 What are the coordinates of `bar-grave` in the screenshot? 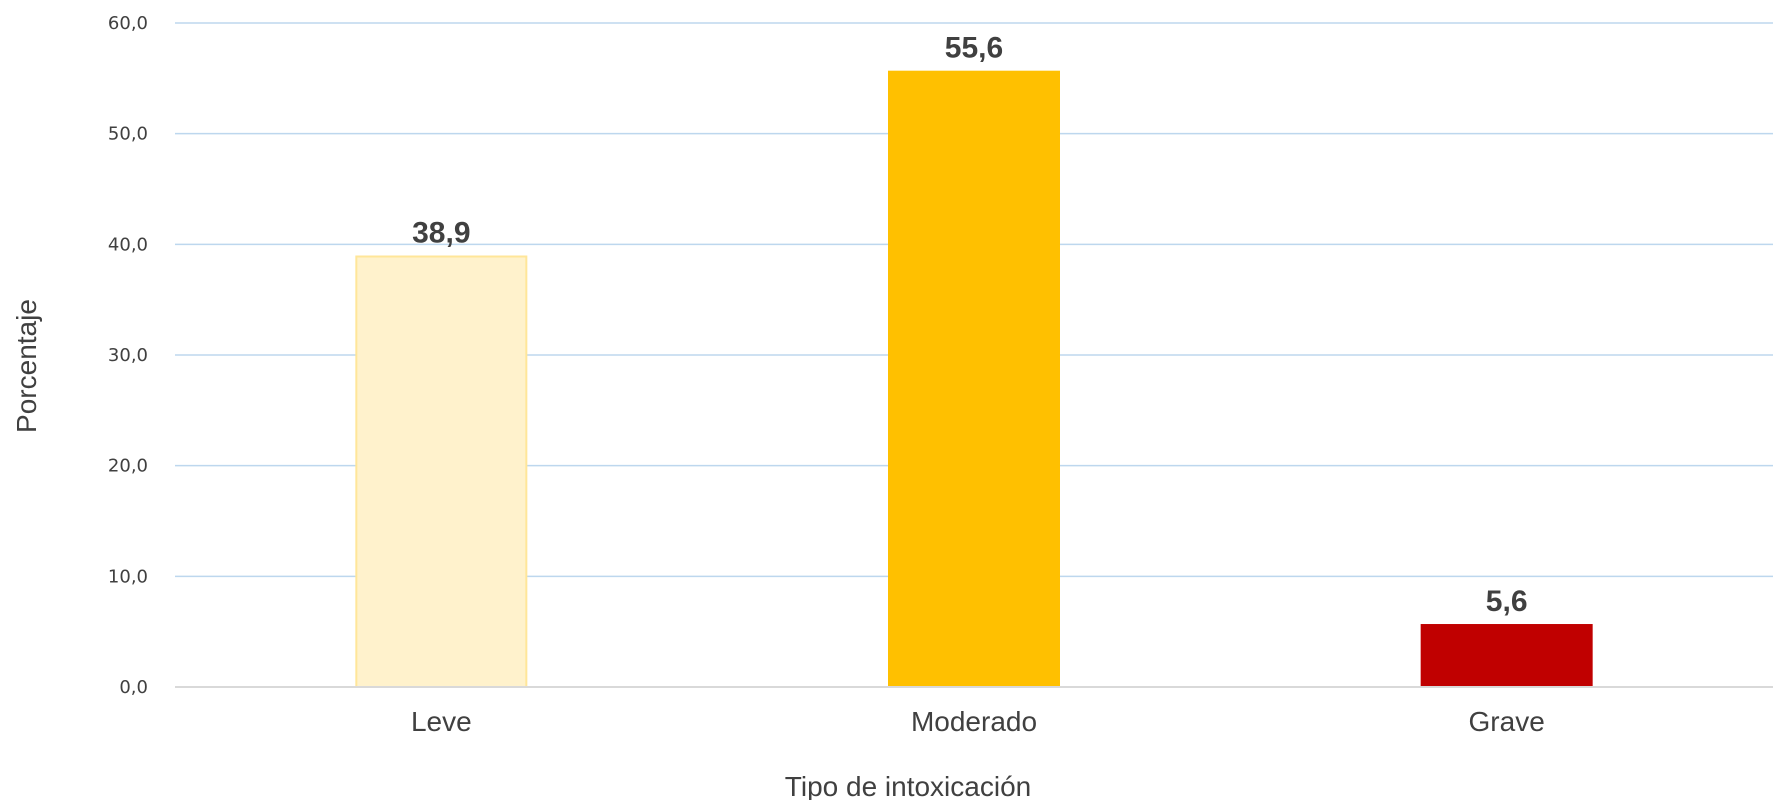 It's located at (1506, 656).